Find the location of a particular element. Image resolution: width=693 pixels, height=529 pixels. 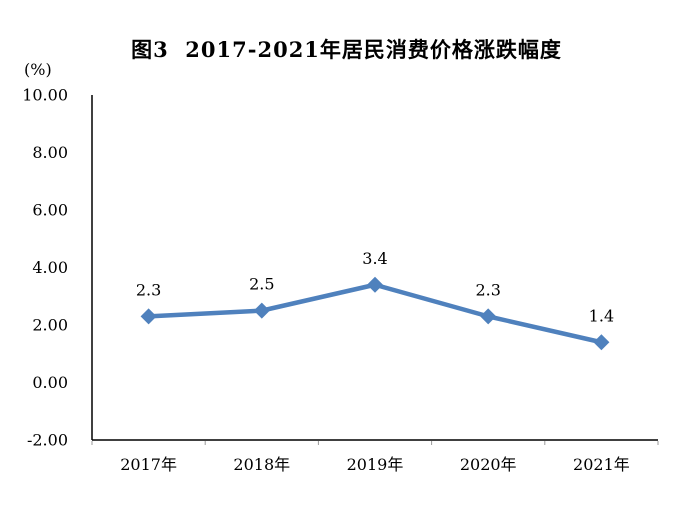

y-tick-label: 4.00 is located at coordinates (50, 267).